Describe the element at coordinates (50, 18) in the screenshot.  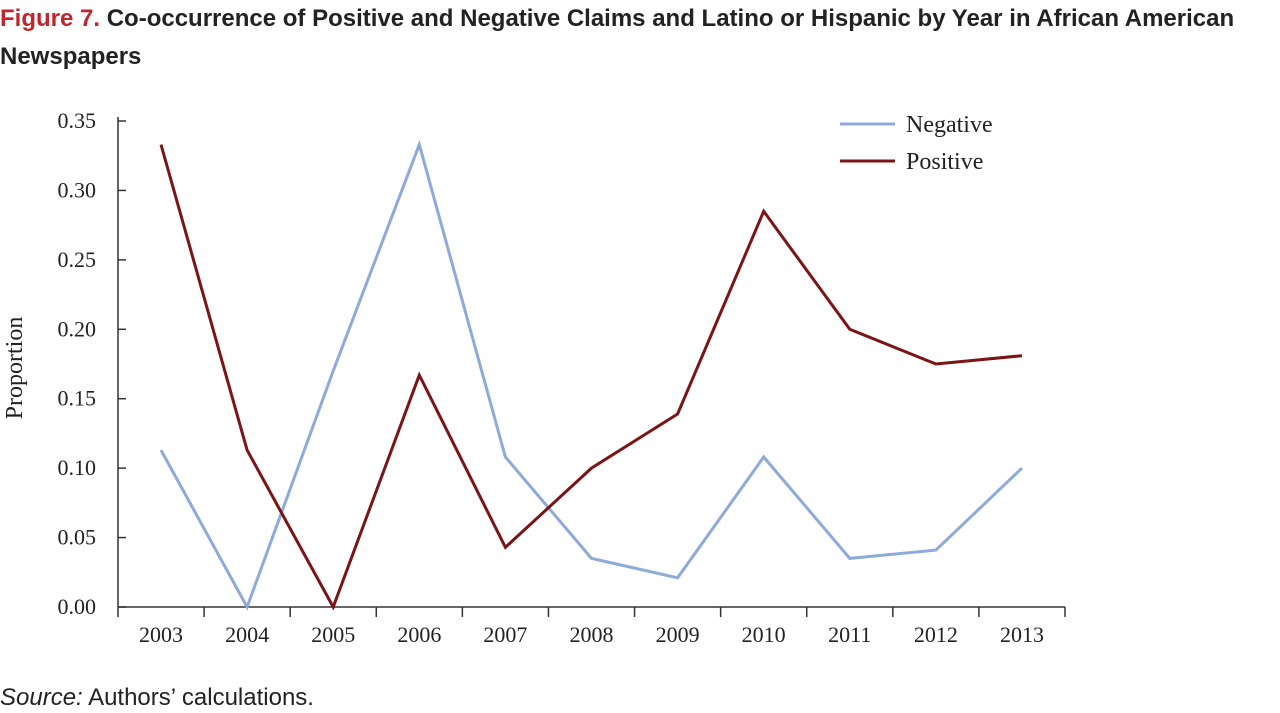
I see `figure-label: Figure 7.` at that location.